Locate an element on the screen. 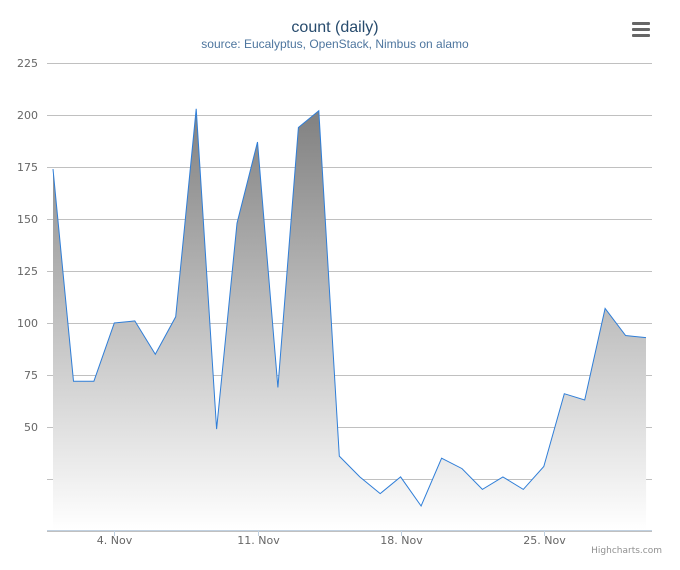  x-tick-label: 11. Nov is located at coordinates (258, 540).